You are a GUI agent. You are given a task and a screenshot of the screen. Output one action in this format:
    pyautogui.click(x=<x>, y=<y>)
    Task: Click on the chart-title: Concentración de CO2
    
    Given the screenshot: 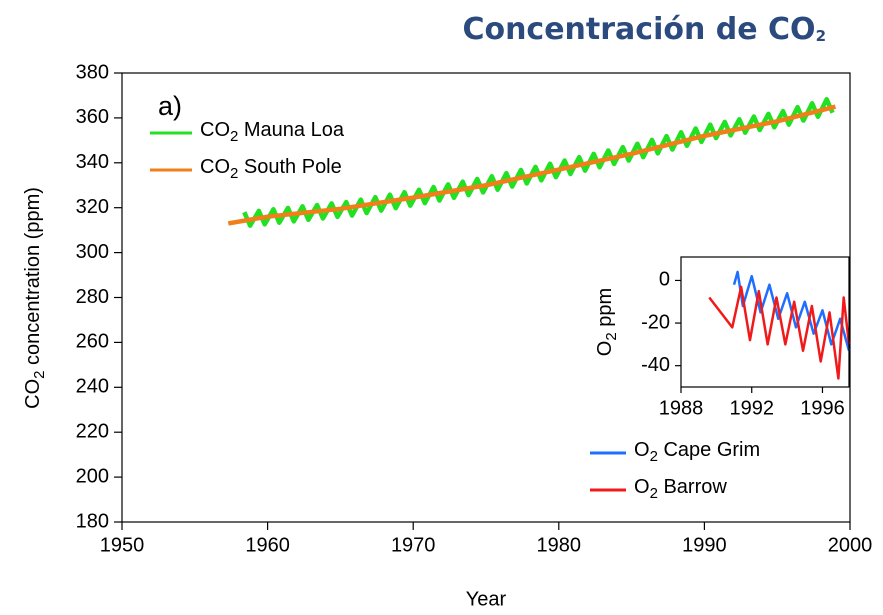 What is the action you would take?
    pyautogui.click(x=644, y=29)
    